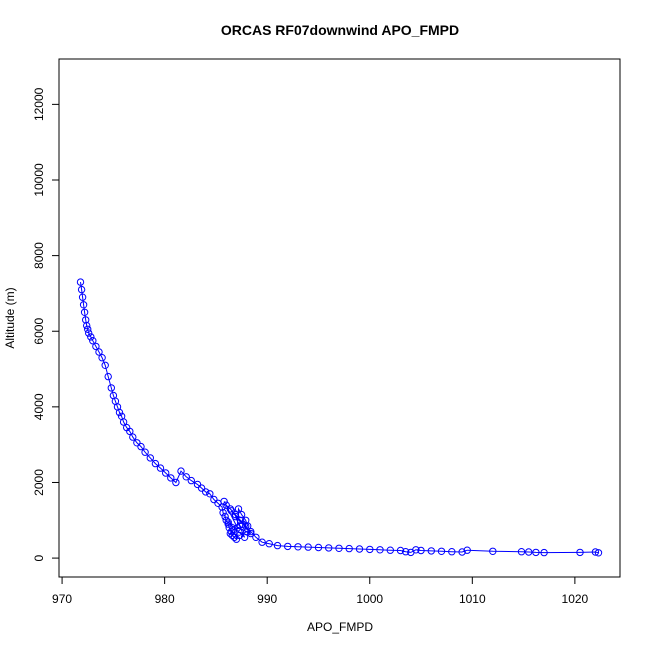 Image resolution: width=650 pixels, height=650 pixels. I want to click on y-tick-label: 12000, so click(39, 104).